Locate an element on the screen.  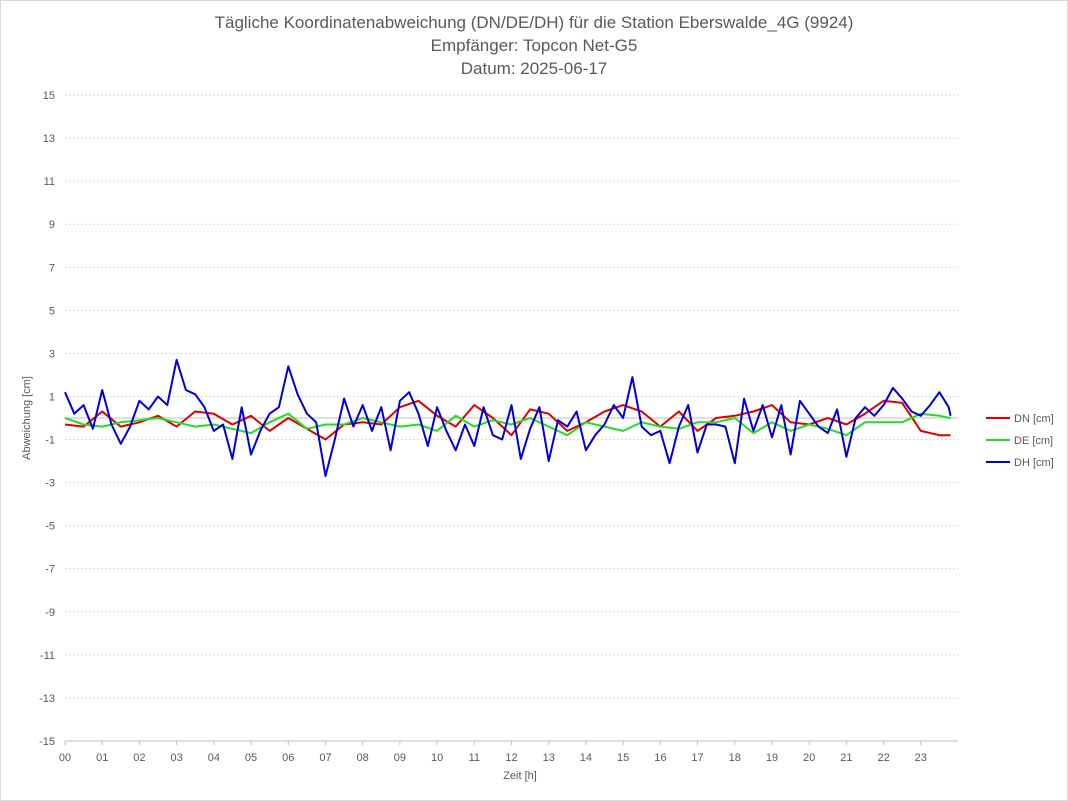
y-tick-labels: 15 13 11 9 7 5 3 1 -1 -3 -5 -7 -9 -11 -13 -15 is located at coordinates (47, 419).